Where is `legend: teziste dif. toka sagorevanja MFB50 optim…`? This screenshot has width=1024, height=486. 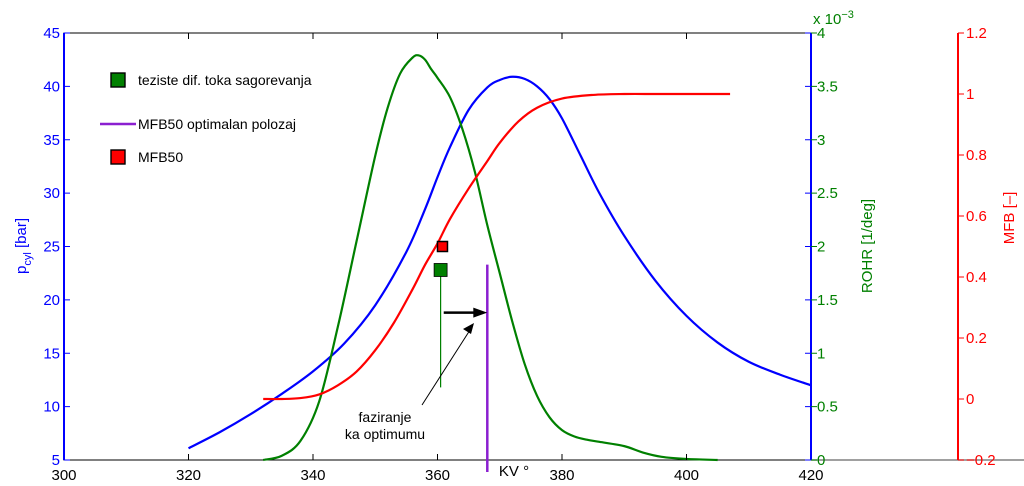 legend: teziste dif. toka sagorevanja MFB50 optim… is located at coordinates (206, 118).